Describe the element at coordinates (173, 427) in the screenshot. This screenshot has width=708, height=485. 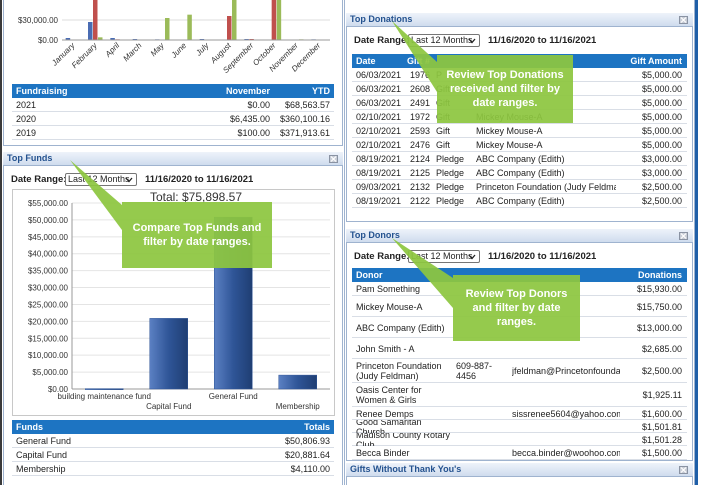
I see `table-header` at that location.